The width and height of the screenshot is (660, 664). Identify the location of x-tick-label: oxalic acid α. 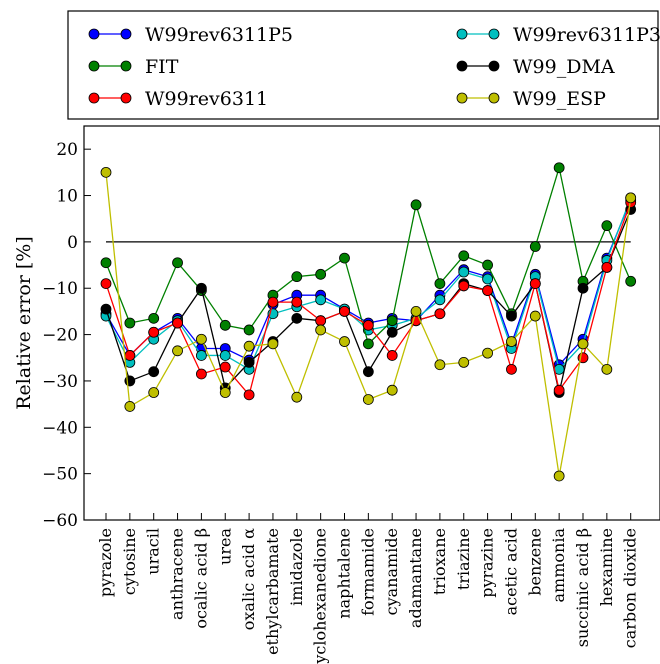
(248, 579).